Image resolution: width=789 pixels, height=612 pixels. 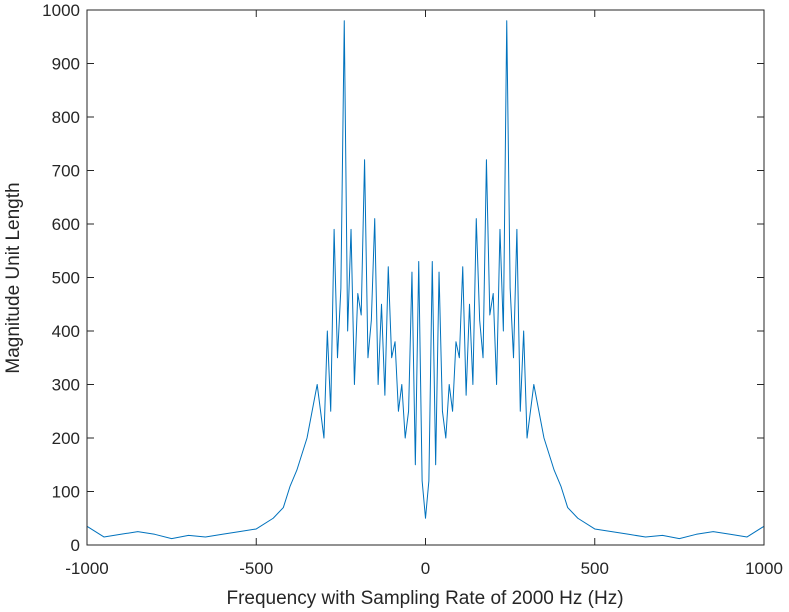 I want to click on x-tick-label: 500, so click(x=595, y=568).